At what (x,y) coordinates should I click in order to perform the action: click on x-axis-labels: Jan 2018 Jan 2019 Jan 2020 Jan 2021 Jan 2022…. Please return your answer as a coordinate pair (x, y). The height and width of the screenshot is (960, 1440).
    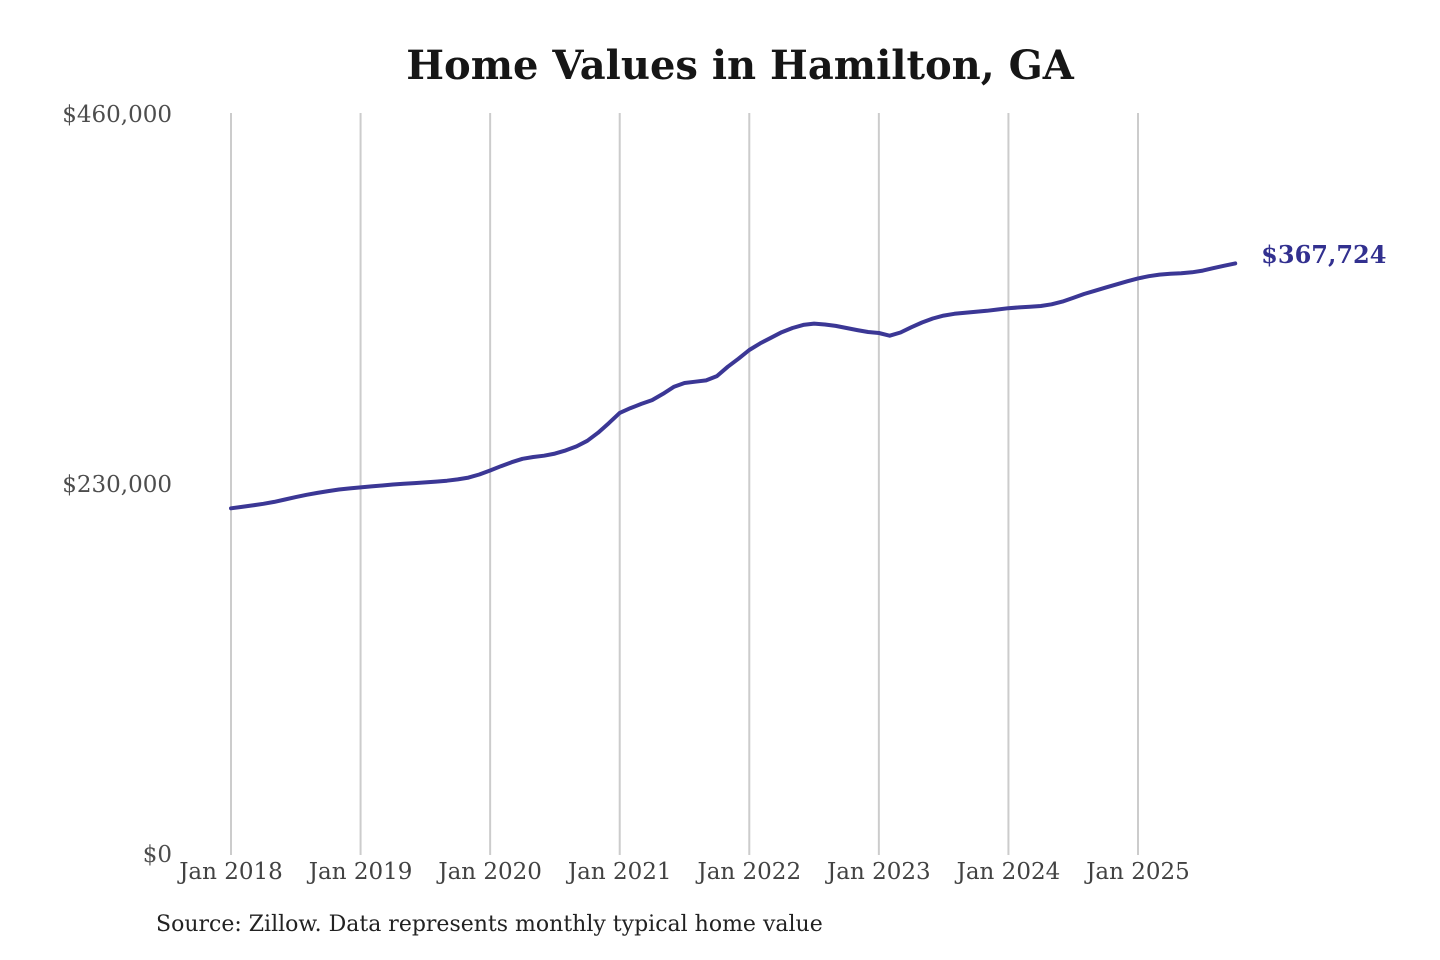
    Looking at the image, I should click on (720, 874).